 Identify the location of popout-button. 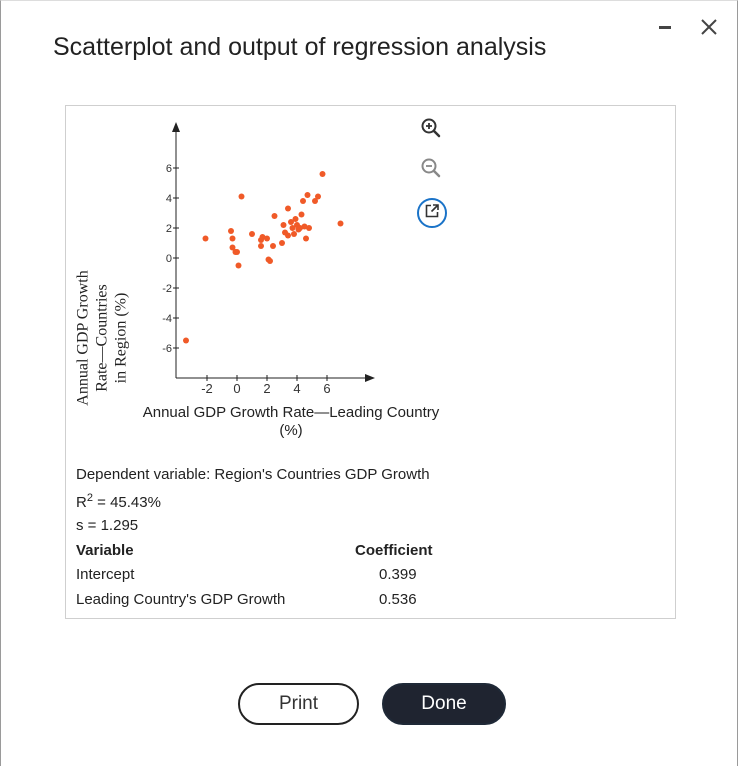
(432, 213).